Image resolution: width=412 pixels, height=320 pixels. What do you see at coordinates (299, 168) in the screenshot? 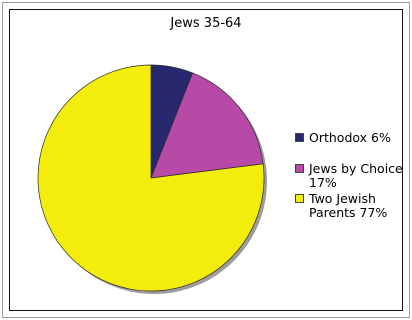
I see `legend-swatch-jews-by-choice` at bounding box center [299, 168].